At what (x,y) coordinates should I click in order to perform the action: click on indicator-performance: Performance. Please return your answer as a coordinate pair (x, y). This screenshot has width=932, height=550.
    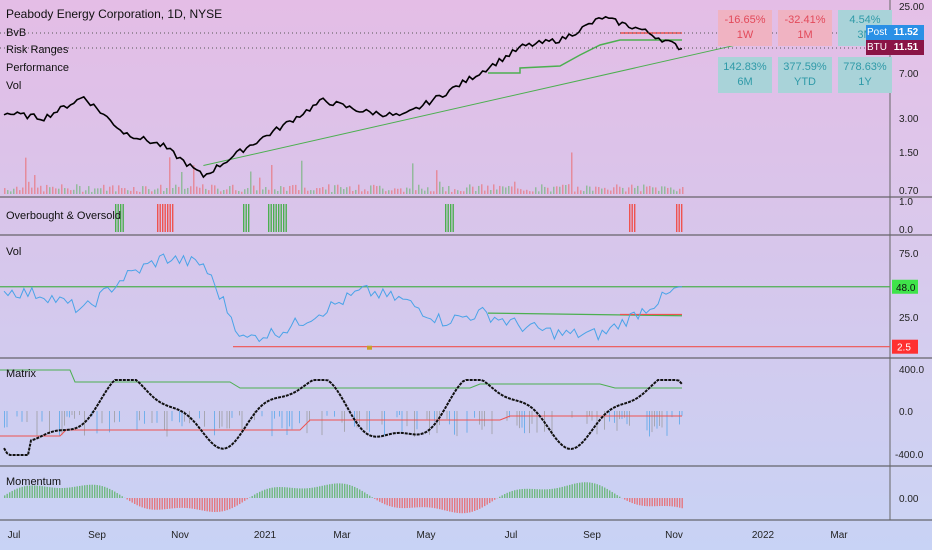
    Looking at the image, I should click on (37, 68).